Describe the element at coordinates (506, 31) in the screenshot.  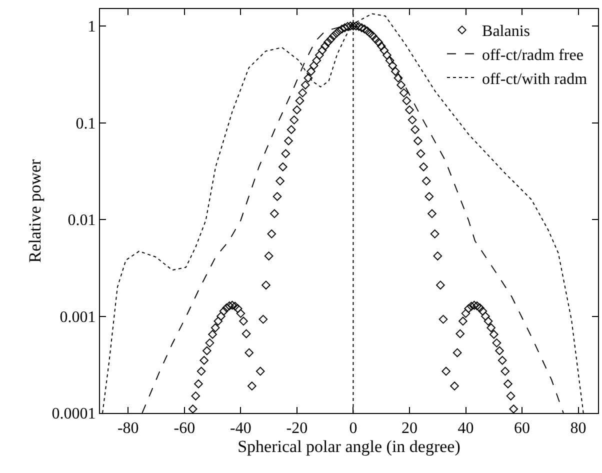
I see `legend-label: Balanis` at that location.